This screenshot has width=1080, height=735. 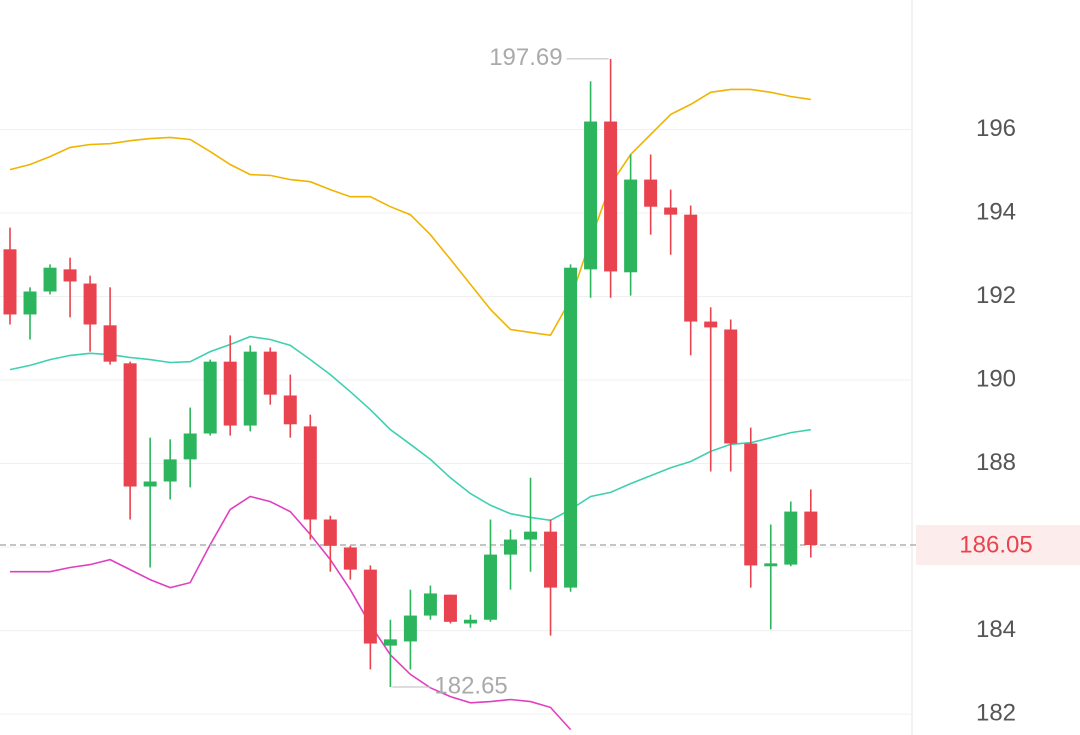 I want to click on y-tick-label: 190, so click(x=996, y=378).